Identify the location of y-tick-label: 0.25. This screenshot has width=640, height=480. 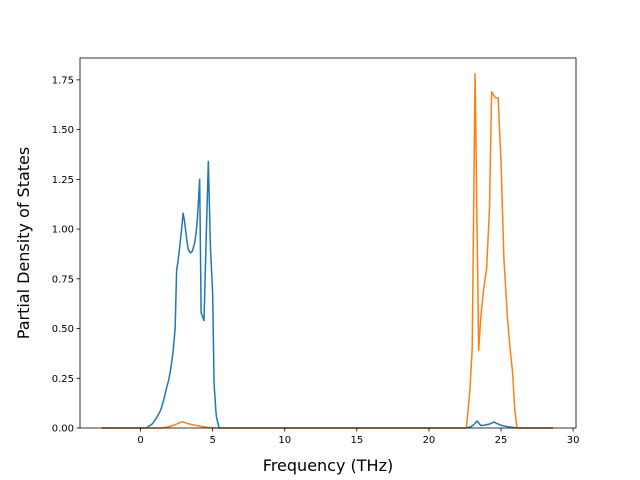
(63, 379).